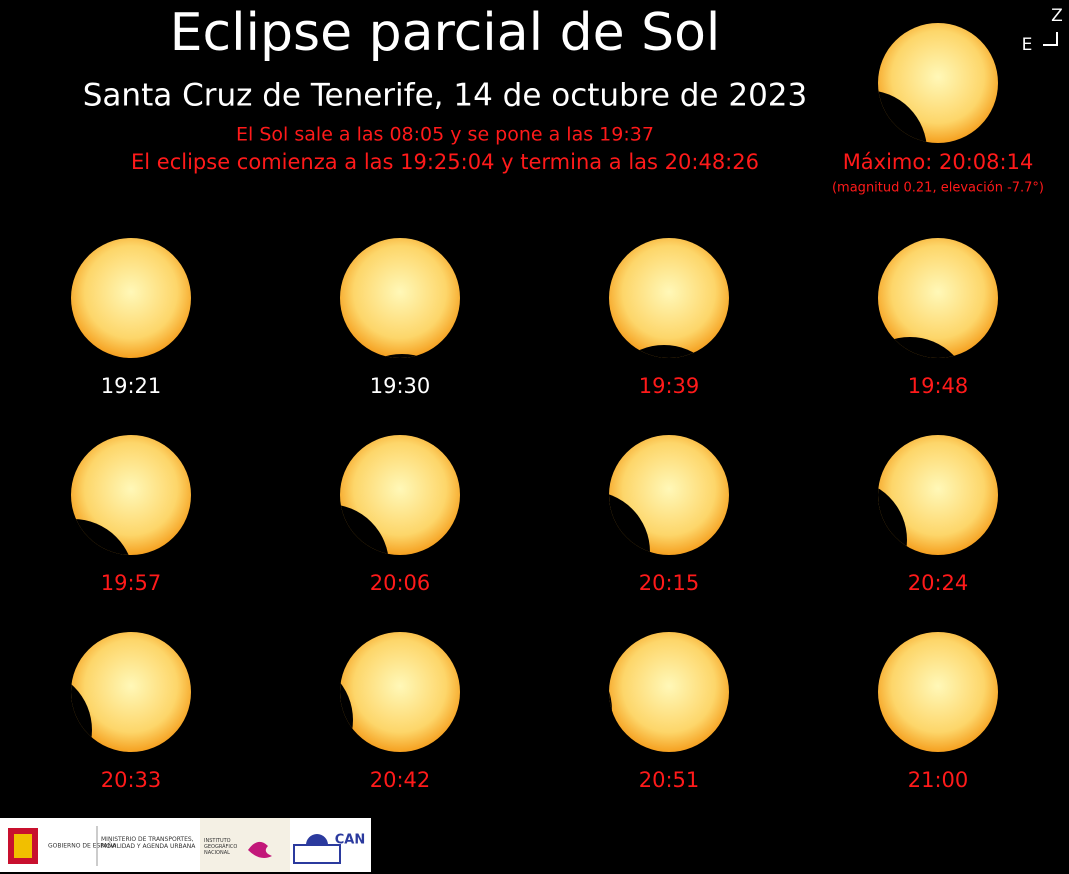  What do you see at coordinates (1057, 16) in the screenshot?
I see `compass-zenith: Z` at bounding box center [1057, 16].